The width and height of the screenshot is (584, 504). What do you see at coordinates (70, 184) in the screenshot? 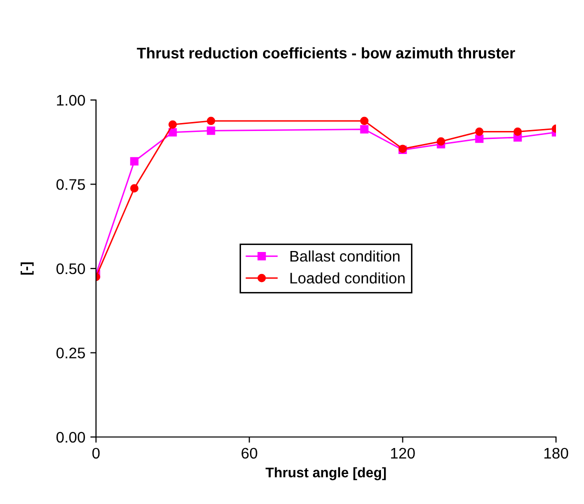
I see `y-tick-label: 0.75` at bounding box center [70, 184].